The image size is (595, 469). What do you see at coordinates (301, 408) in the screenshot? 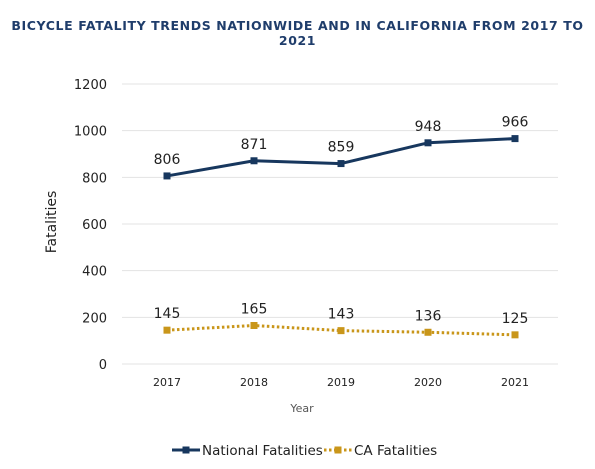
I see `x-axis-title: Year` at bounding box center [301, 408].